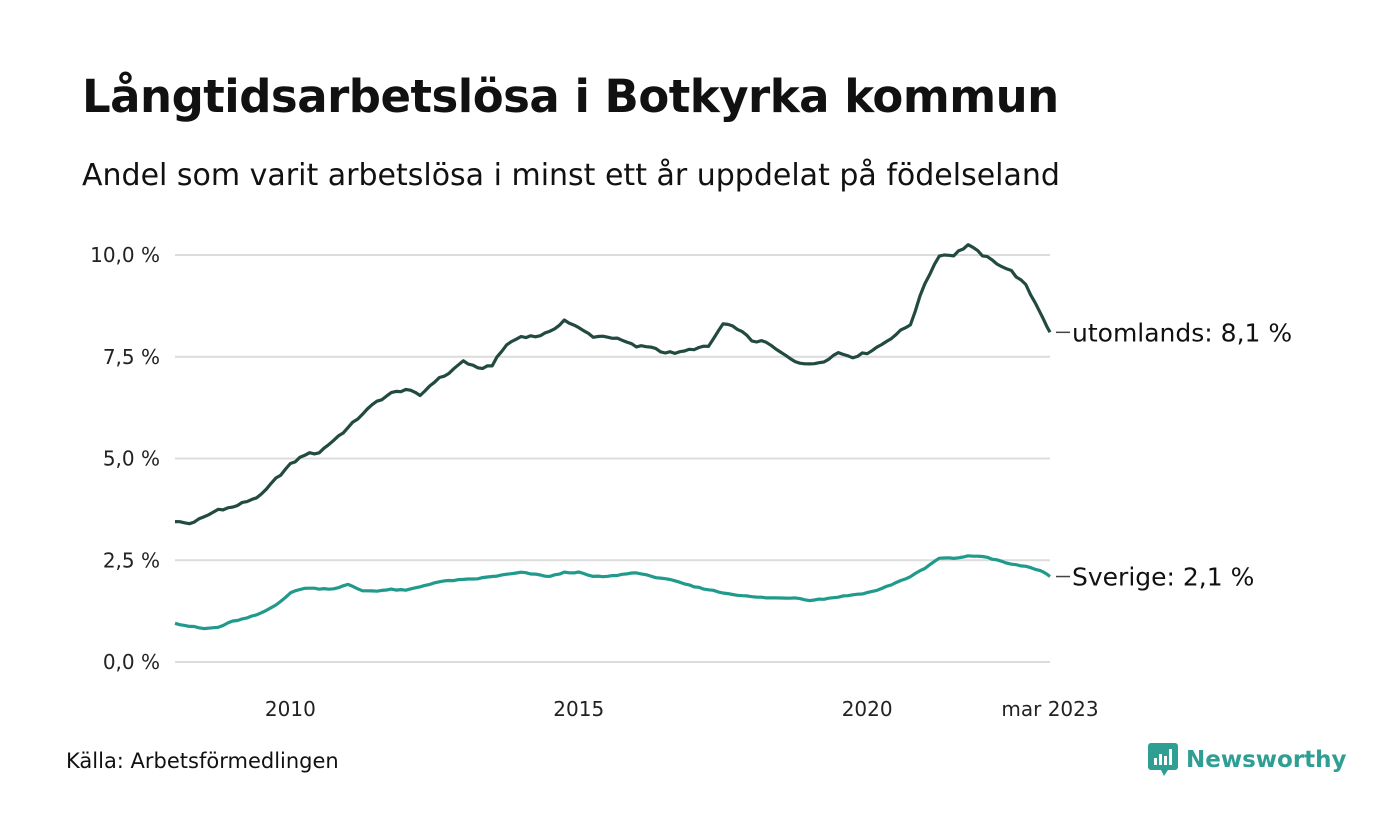 The width and height of the screenshot is (1400, 840). What do you see at coordinates (131, 357) in the screenshot?
I see `y-tick-label: 7,5 %` at bounding box center [131, 357].